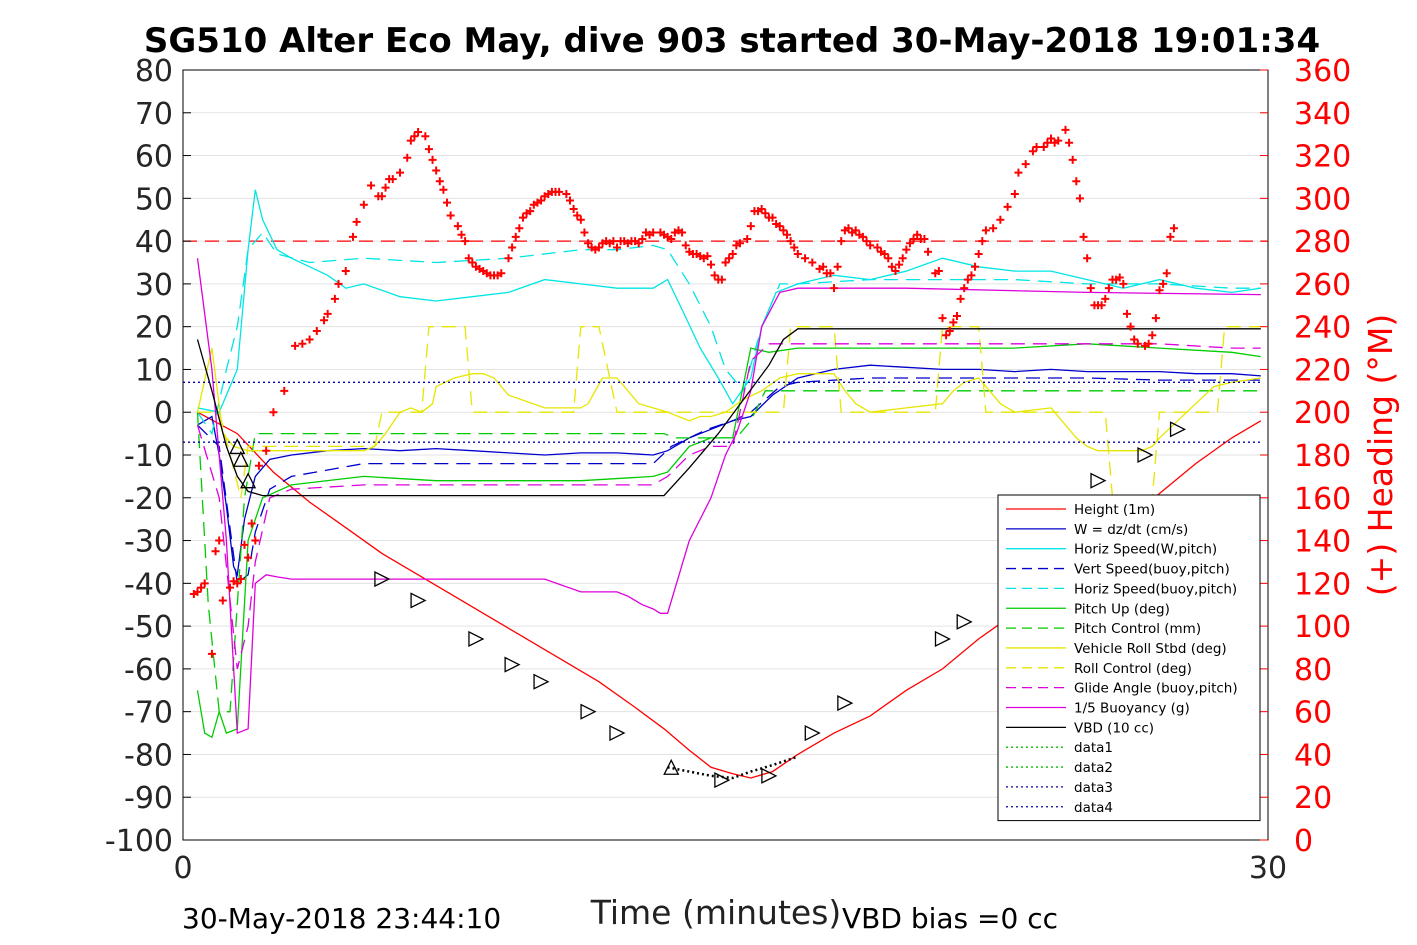 Image resolution: width=1417 pixels, height=945 pixels. I want to click on y2-tick-label: 80, so click(1313, 670).